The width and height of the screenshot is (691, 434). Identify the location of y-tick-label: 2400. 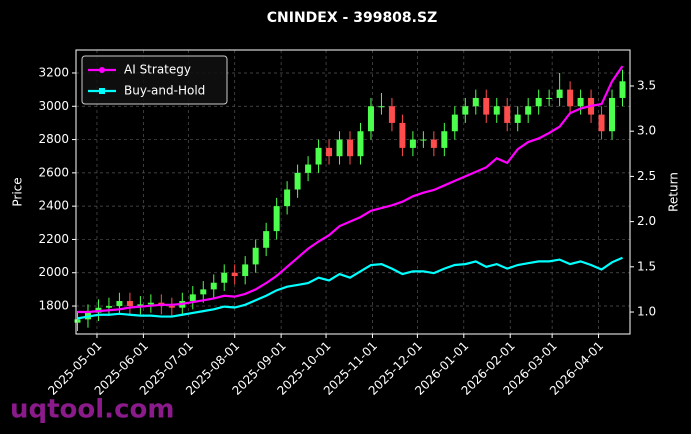
(53, 206).